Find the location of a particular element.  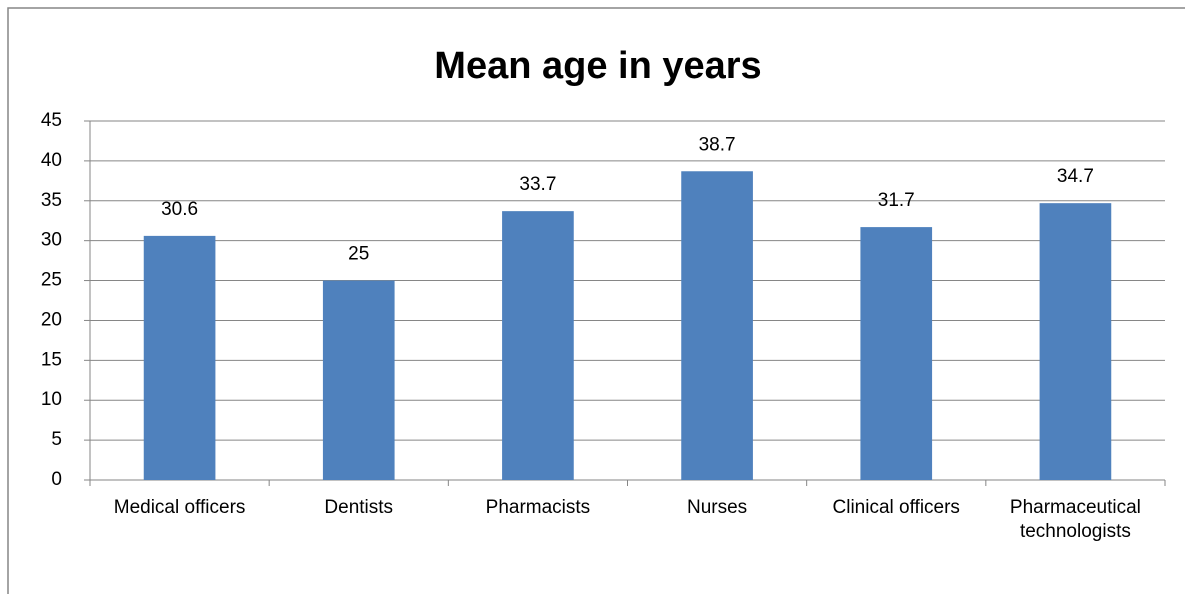

y-tick-label: 0 is located at coordinates (56, 479).